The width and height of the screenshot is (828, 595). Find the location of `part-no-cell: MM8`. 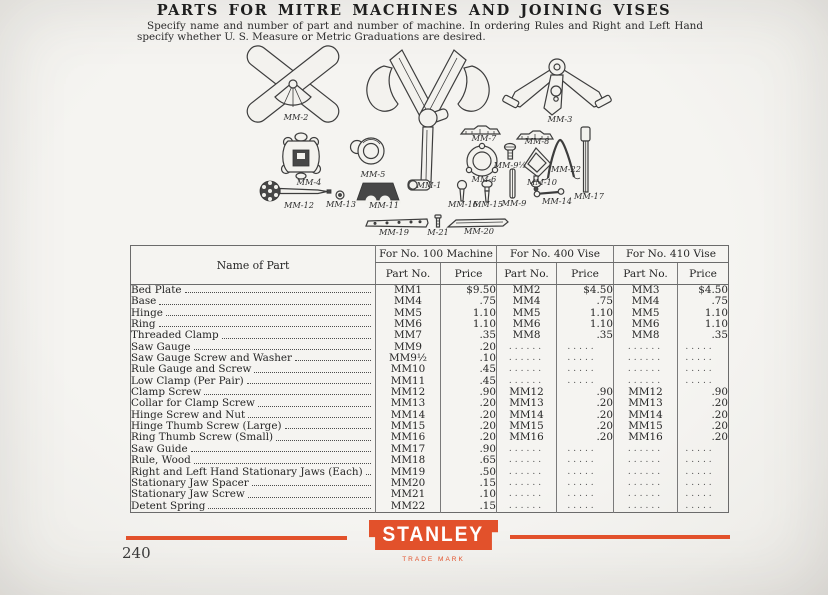

part-no-cell: MM8 is located at coordinates (526, 336).